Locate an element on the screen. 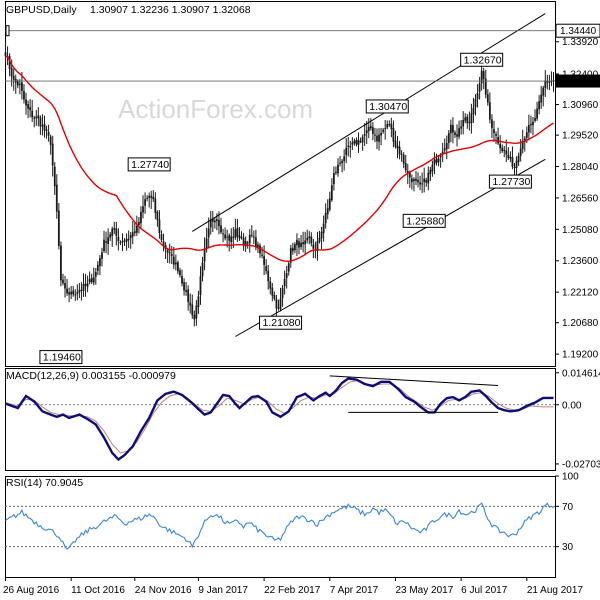 This screenshot has width=600, height=600. price-y-tick-label: 1.19200 is located at coordinates (580, 355).